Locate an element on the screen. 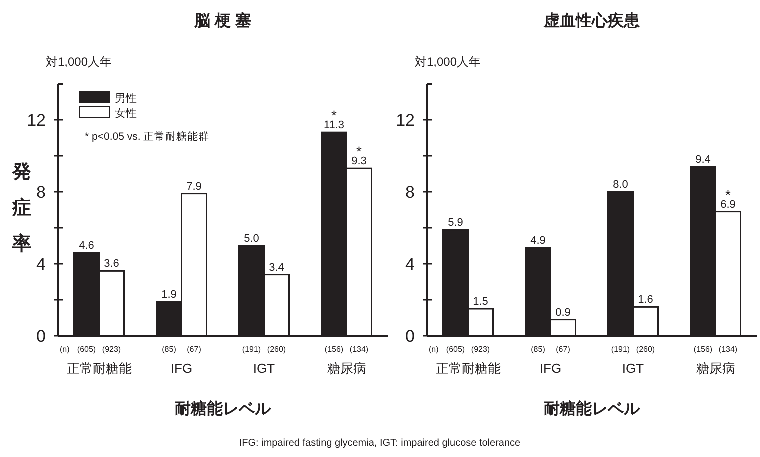 Image resolution: width=760 pixels, height=457 pixels. data-label: 1.6 is located at coordinates (646, 300).